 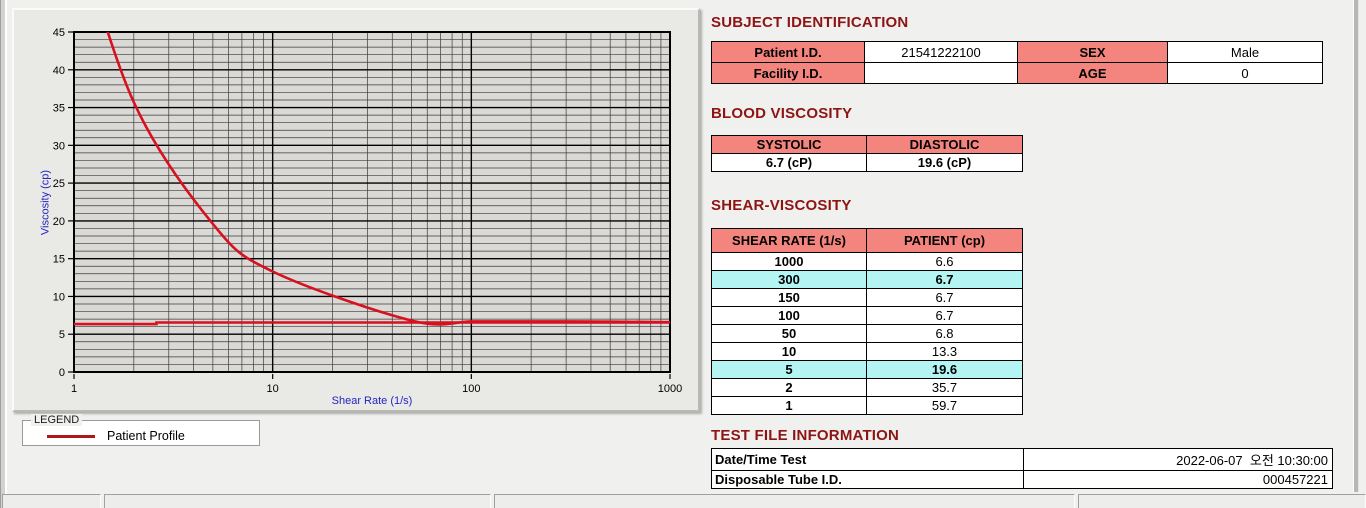 I want to click on patient-viscosity-cell: 6.8, so click(x=944, y=333).